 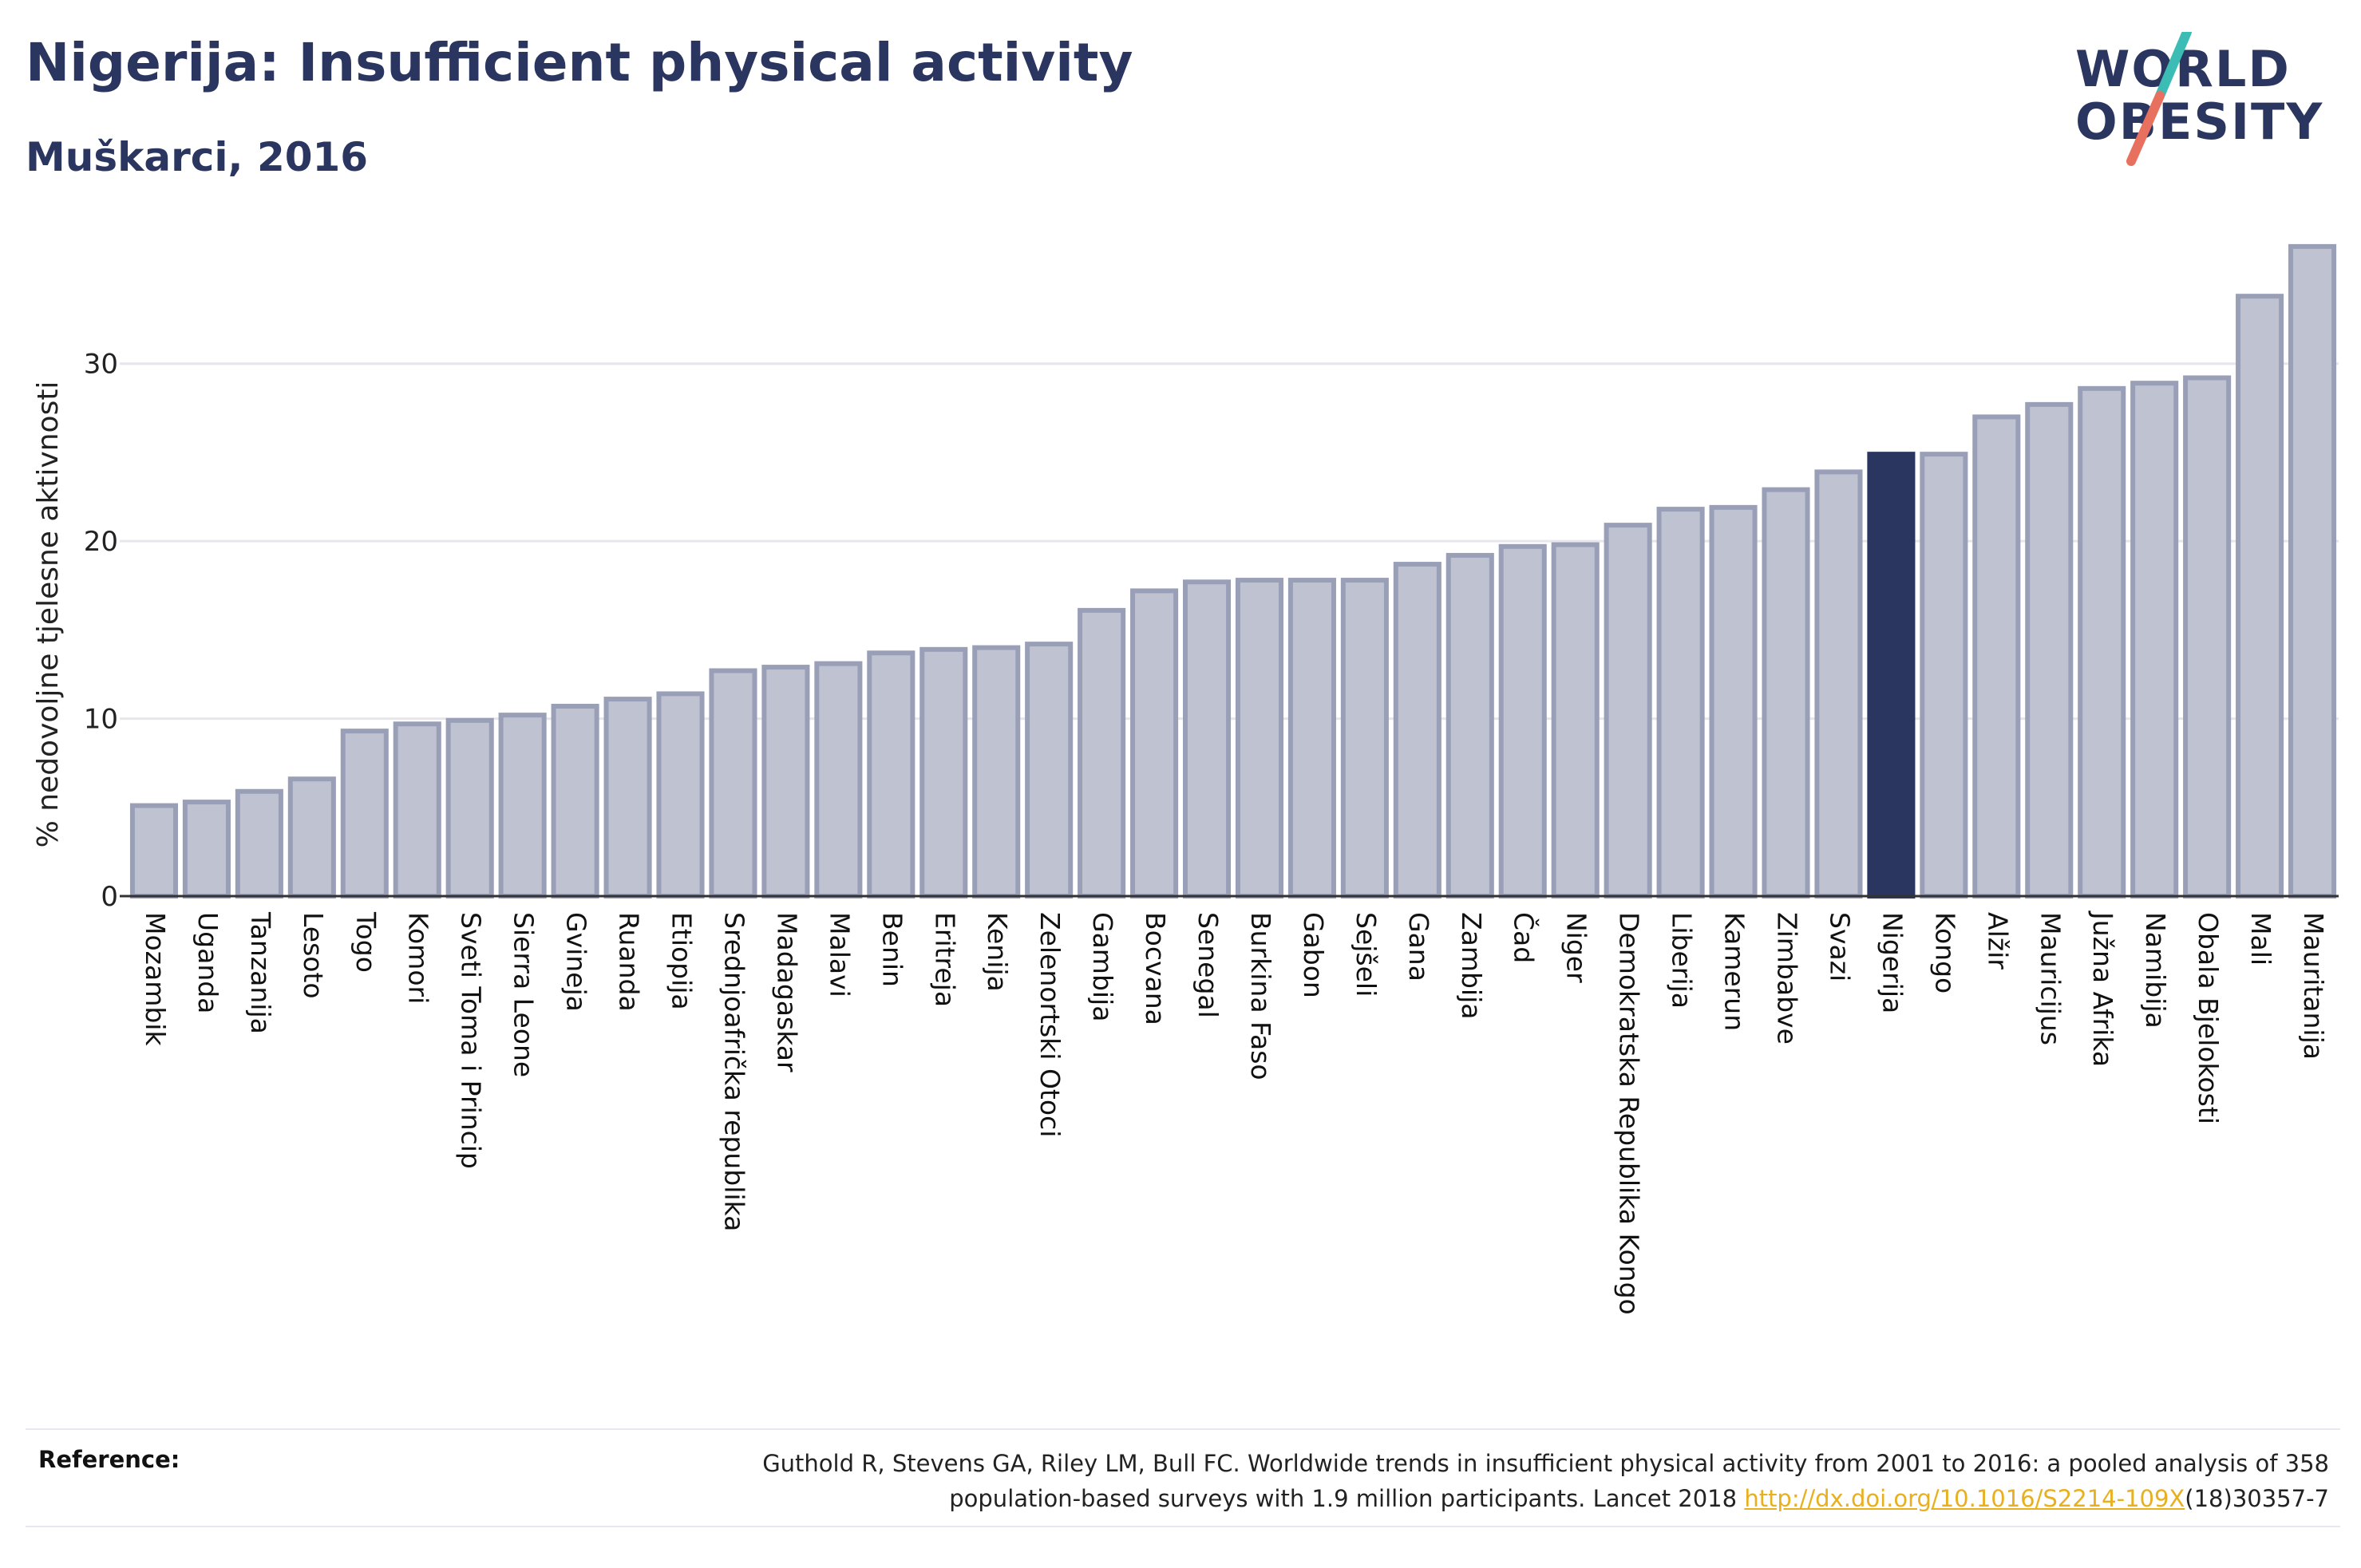 I want to click on bar-zelenortski-otoci, so click(x=1049, y=770).